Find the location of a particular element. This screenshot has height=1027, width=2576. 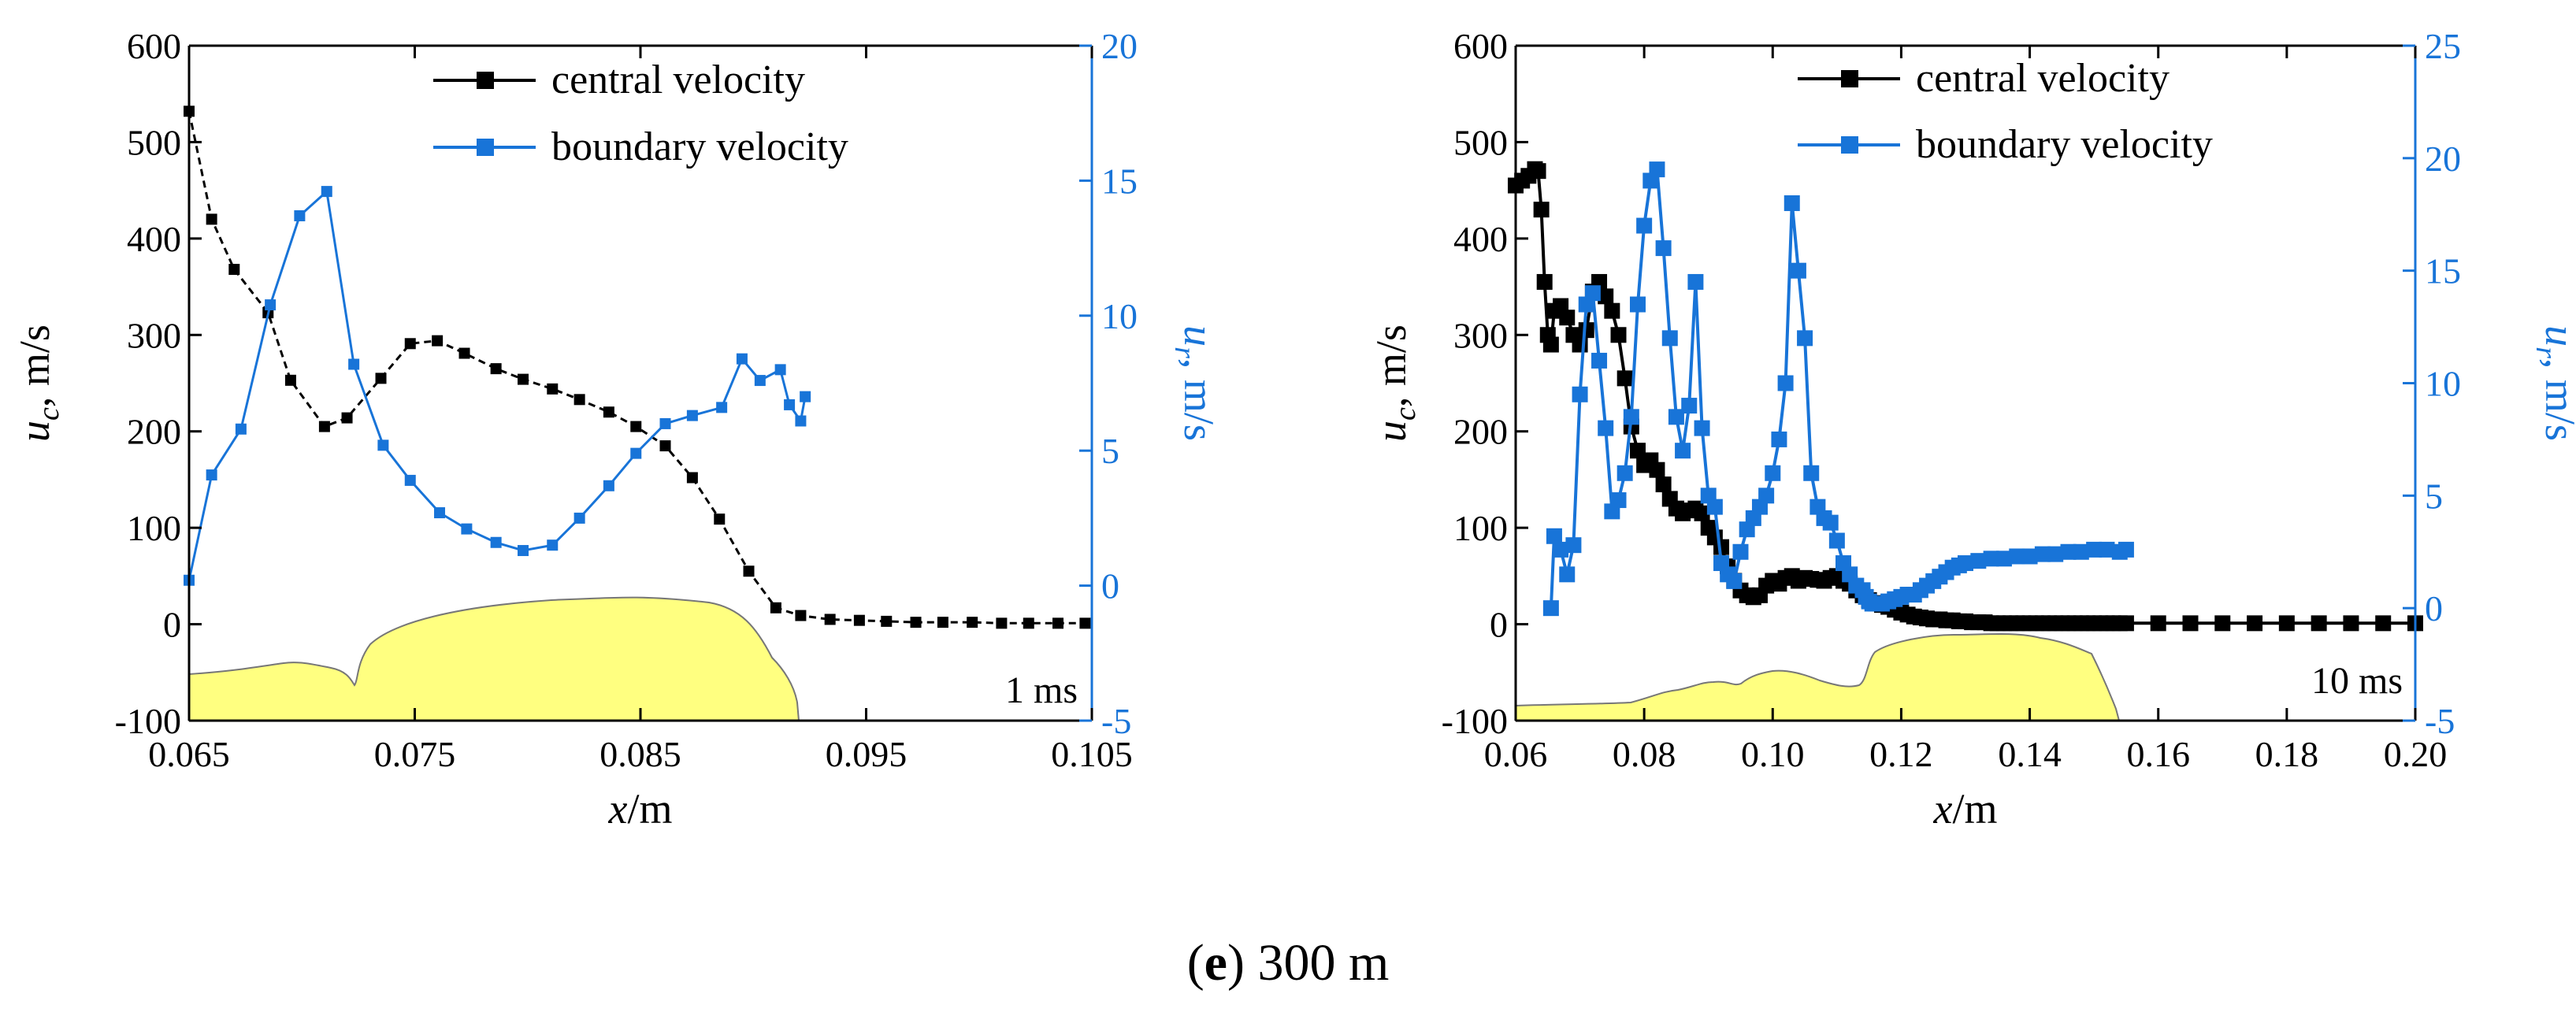

legend-boundary-label: boundary velocity is located at coordinates (2064, 144).